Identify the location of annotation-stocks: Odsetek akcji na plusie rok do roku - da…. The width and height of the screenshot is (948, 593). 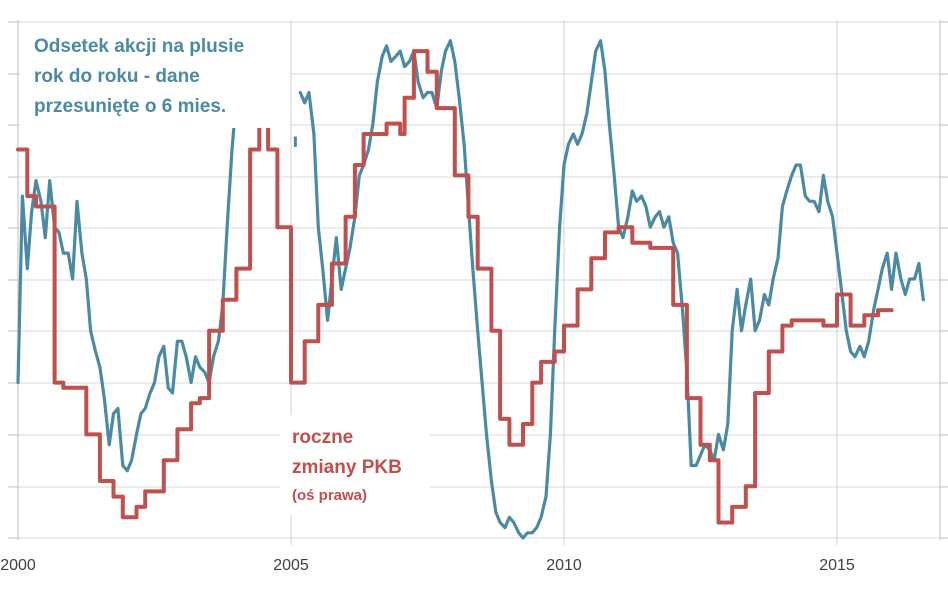
(155, 78).